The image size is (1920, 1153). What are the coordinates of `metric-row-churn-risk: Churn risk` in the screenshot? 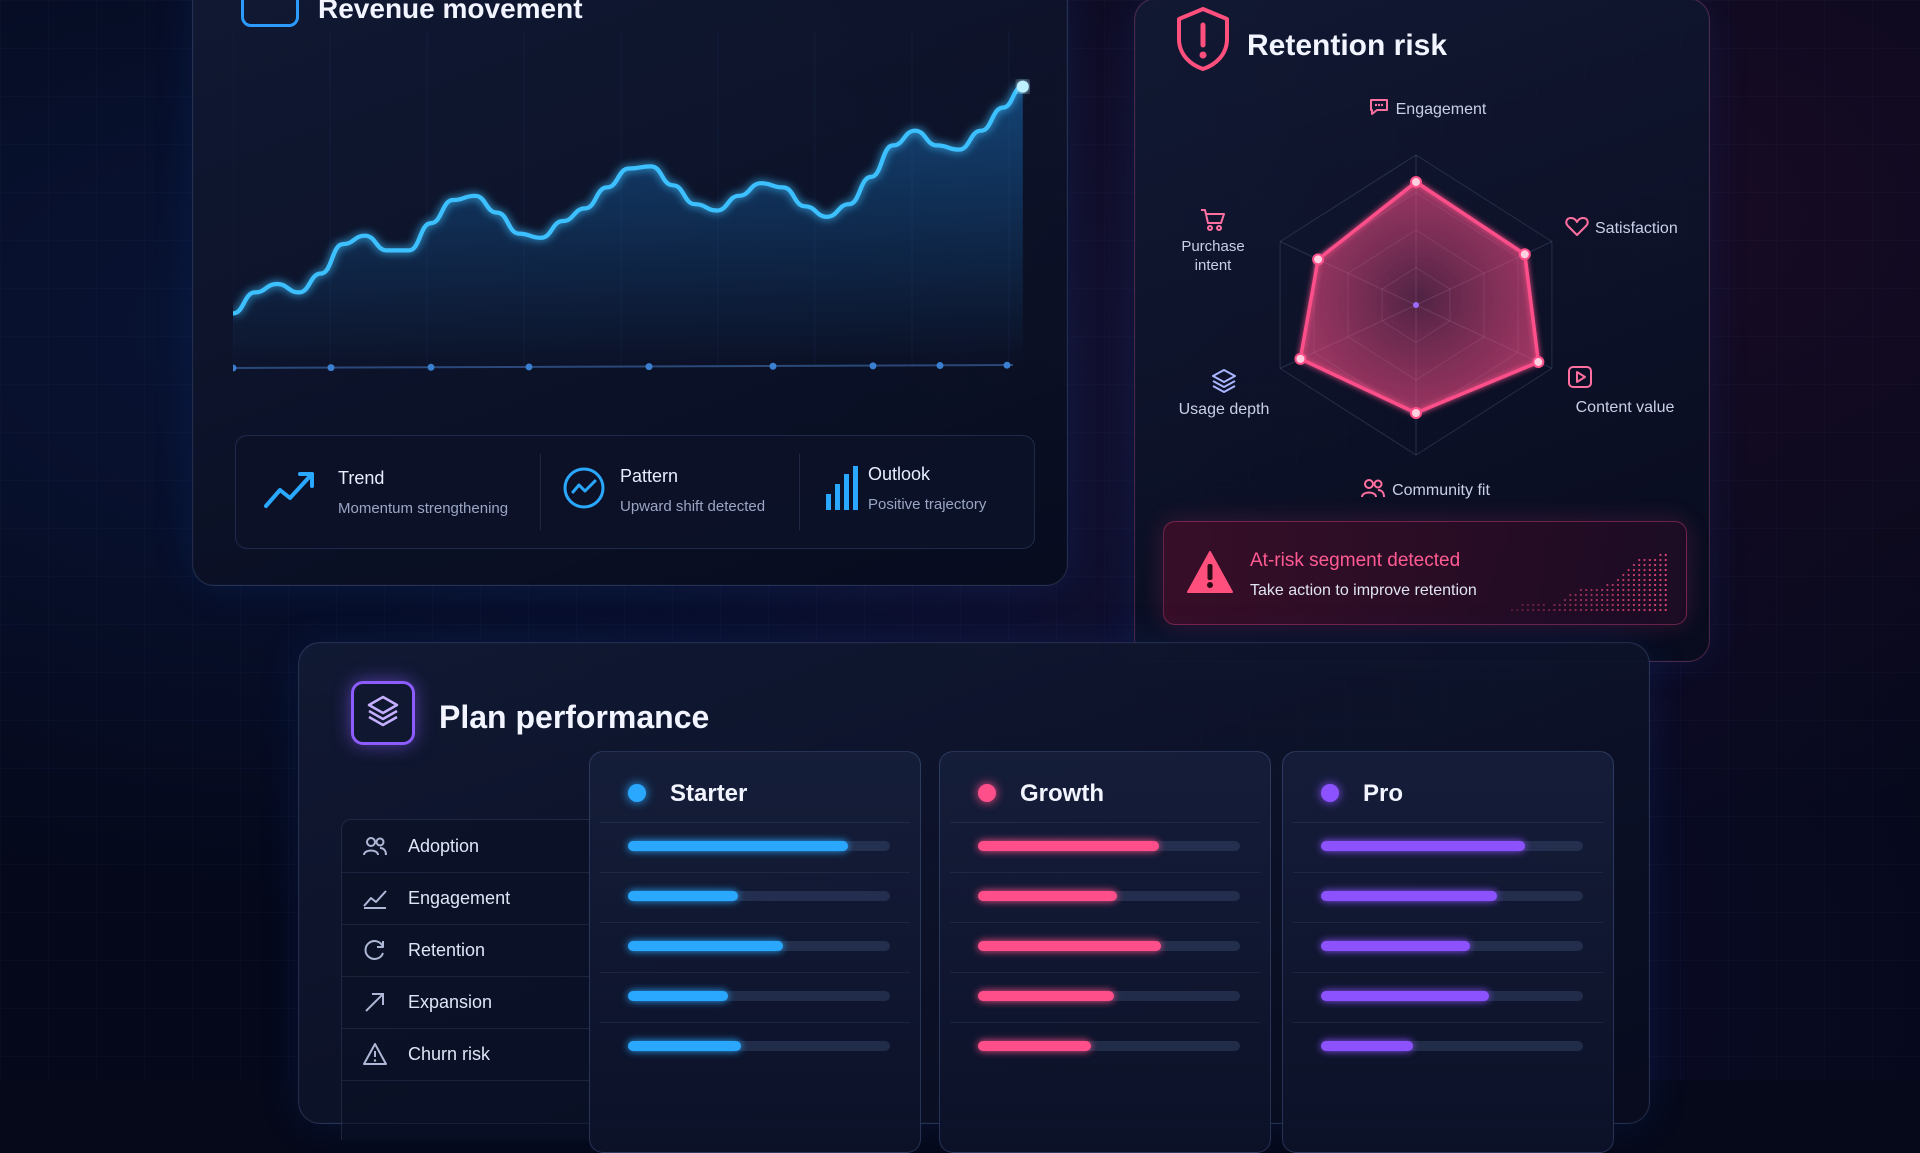 It's located at (467, 1054).